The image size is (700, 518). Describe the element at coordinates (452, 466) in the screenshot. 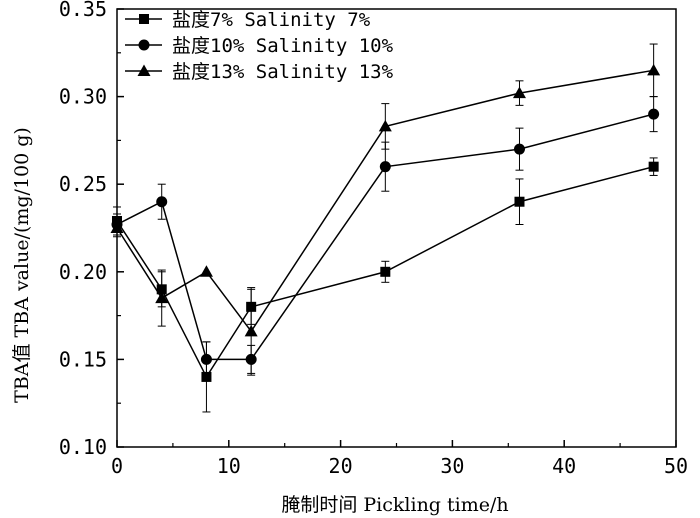

I see `x-tick-label: 30` at that location.